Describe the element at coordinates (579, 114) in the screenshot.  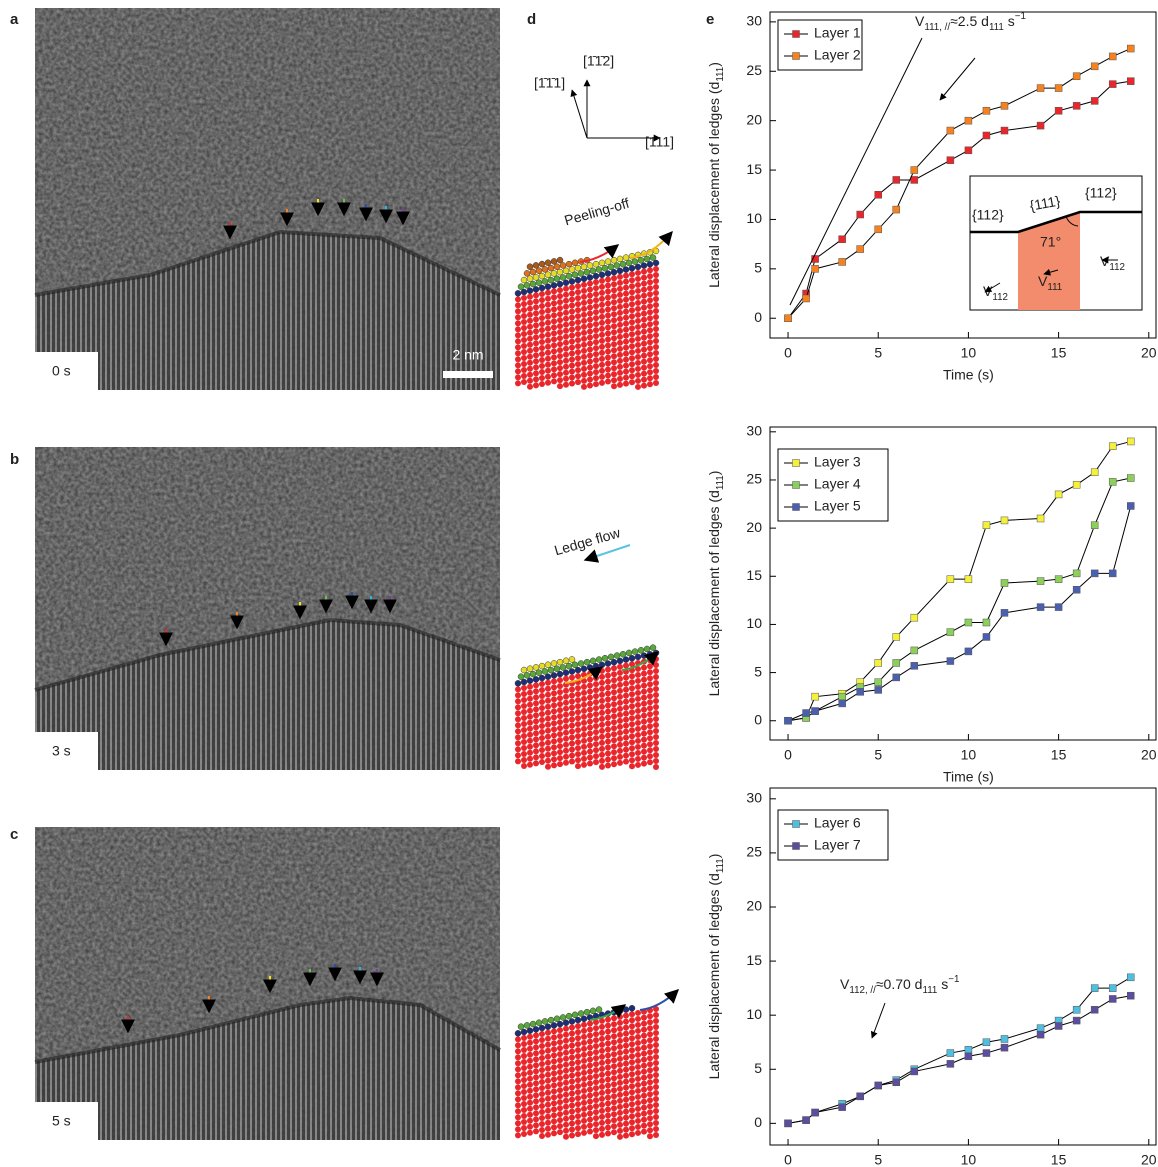
I see `direction-axis` at that location.